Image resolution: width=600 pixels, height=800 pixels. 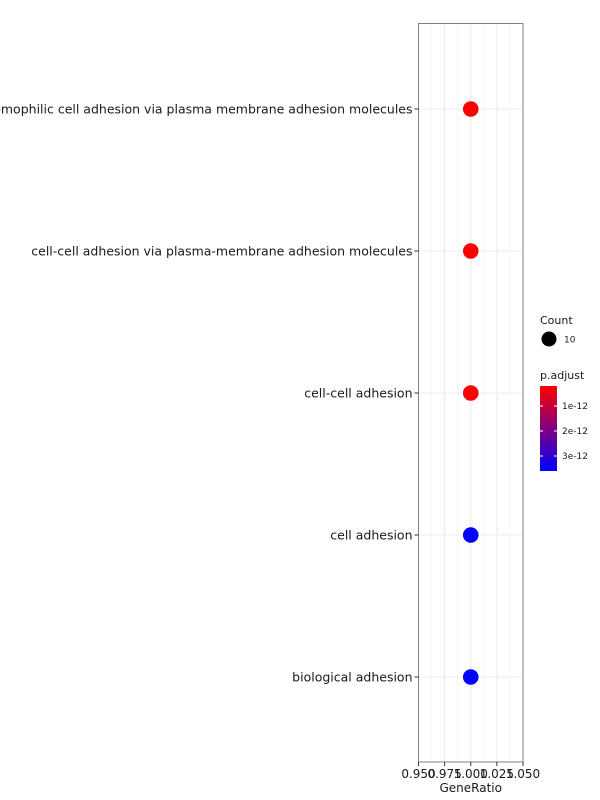 What do you see at coordinates (352, 677) in the screenshot?
I see `y-tick-label: biological adhesion` at bounding box center [352, 677].